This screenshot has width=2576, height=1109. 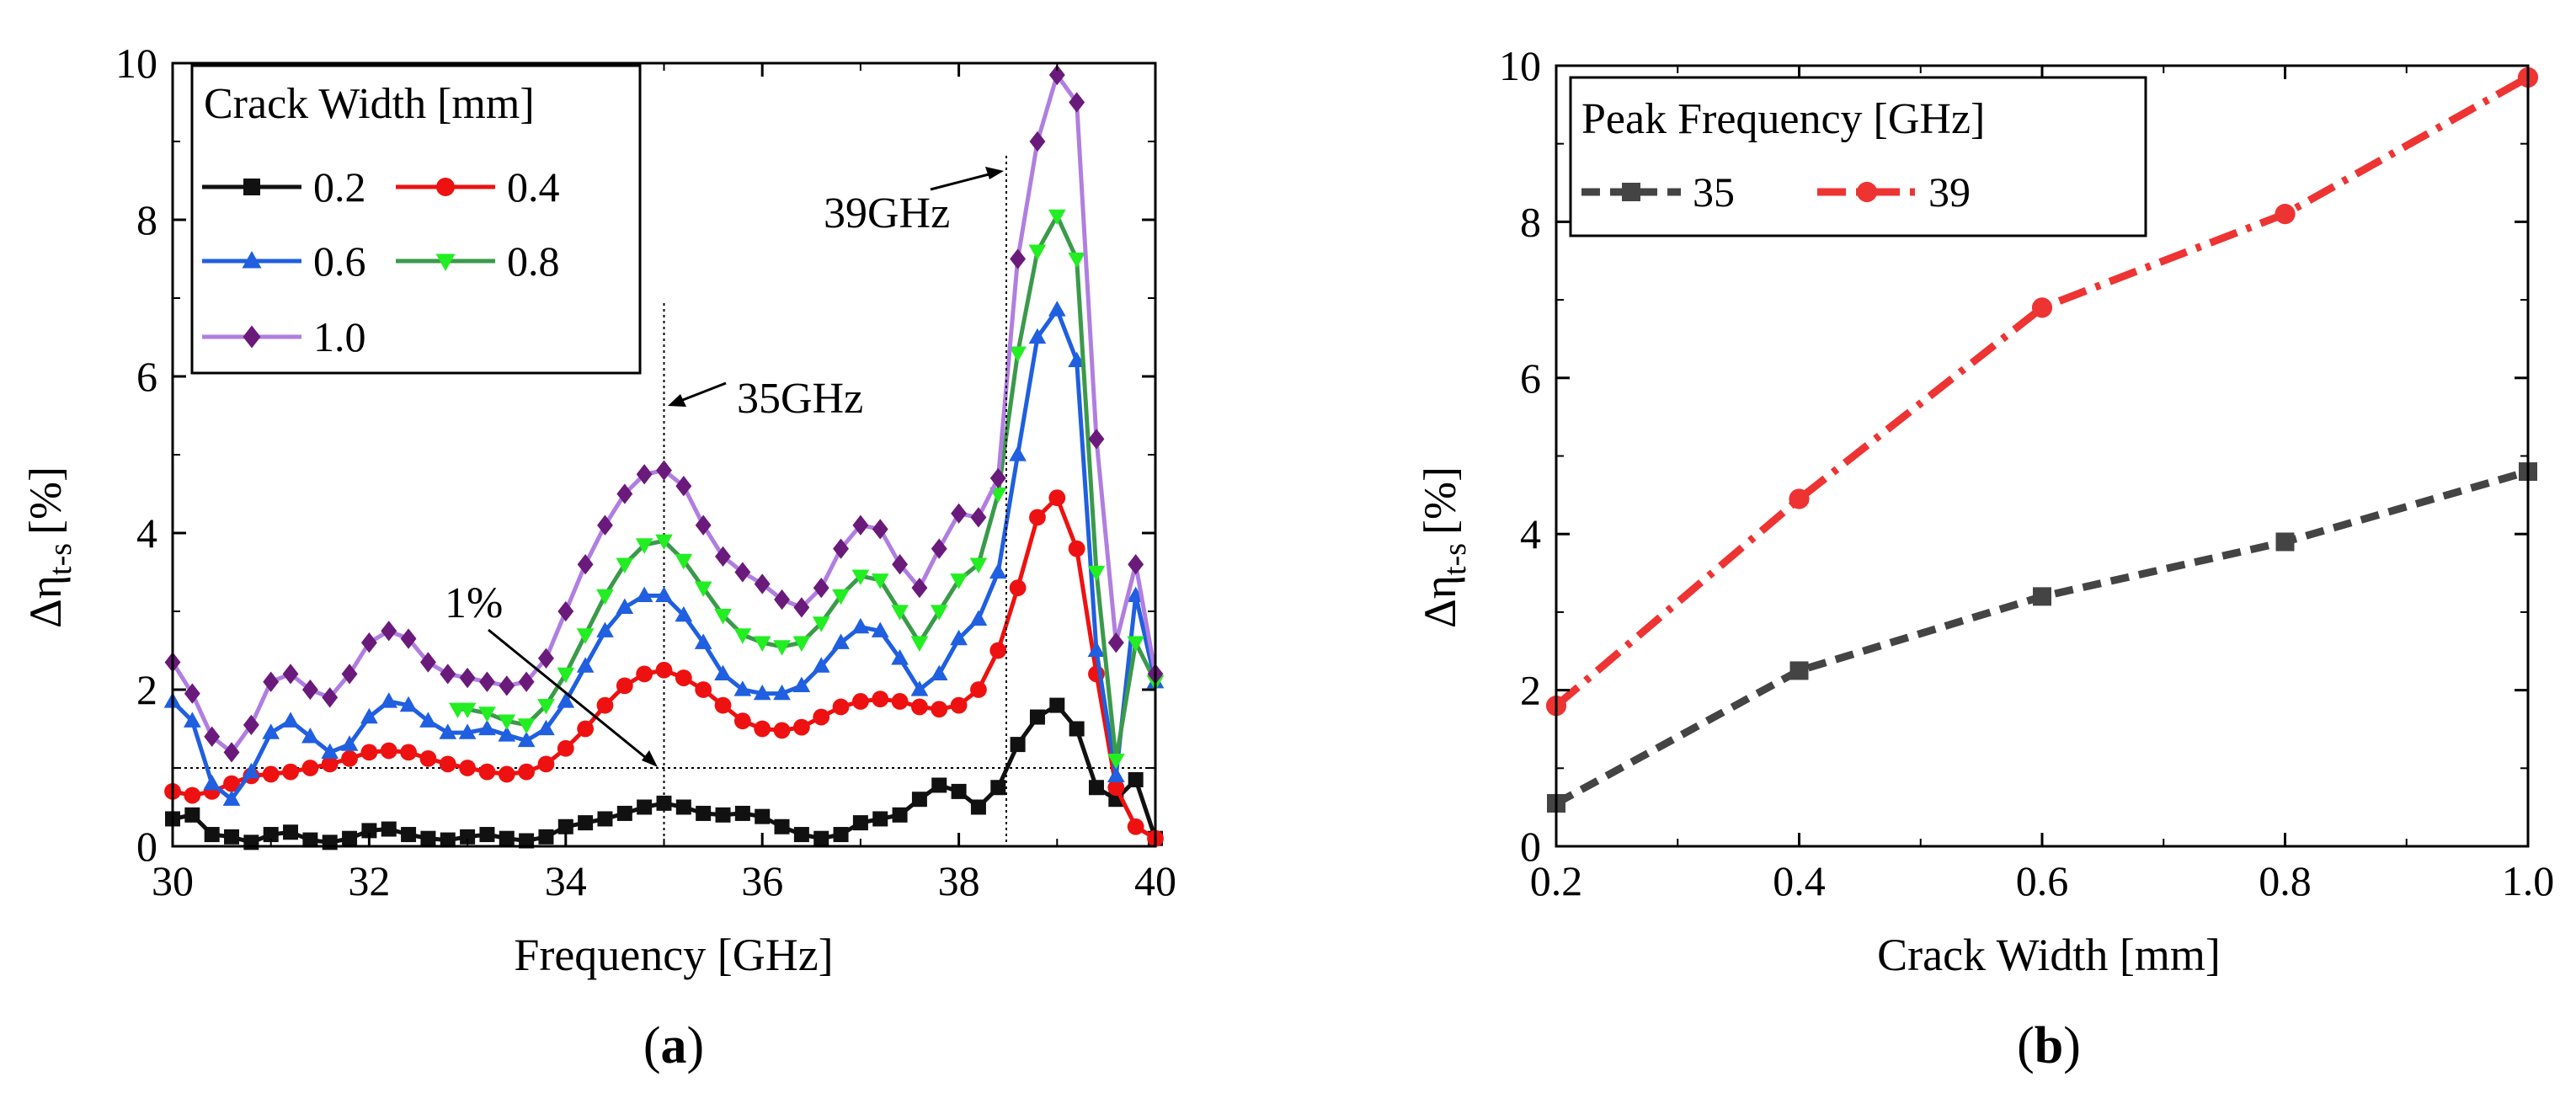 I want to click on chart-a-x-tick-label: 30, so click(x=173, y=880).